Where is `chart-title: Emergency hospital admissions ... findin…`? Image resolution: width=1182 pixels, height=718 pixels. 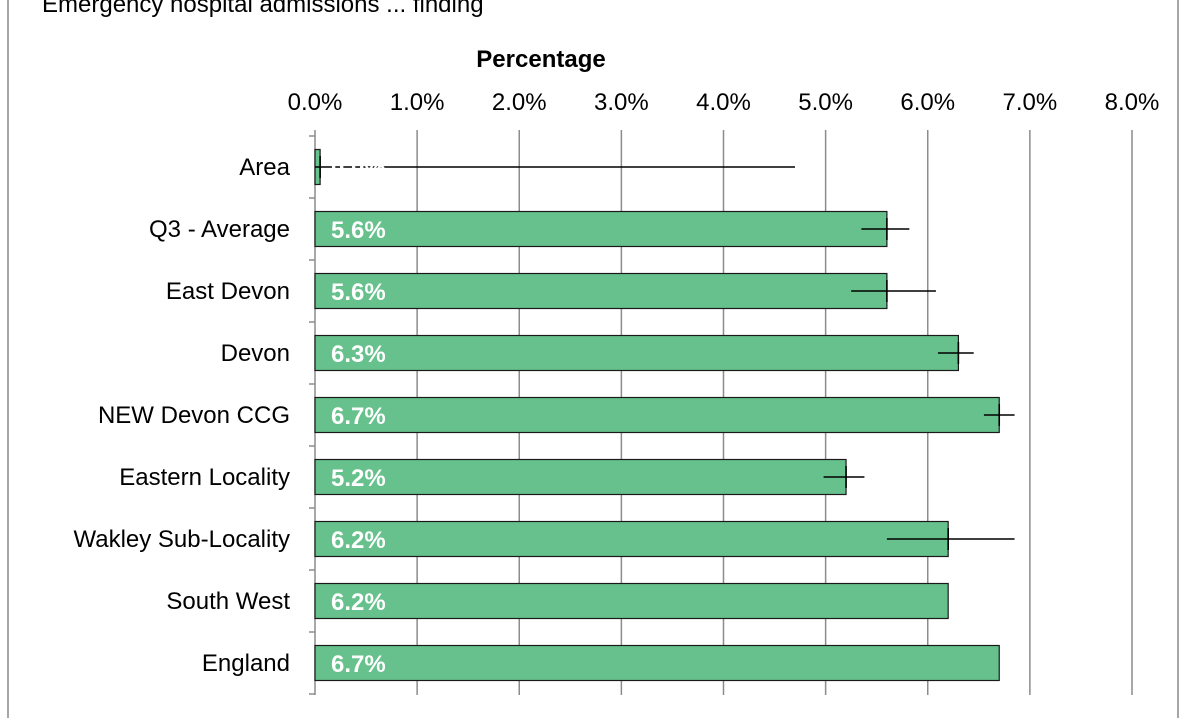
chart-title: Emergency hospital admissions ... findin… is located at coordinates (263, 9).